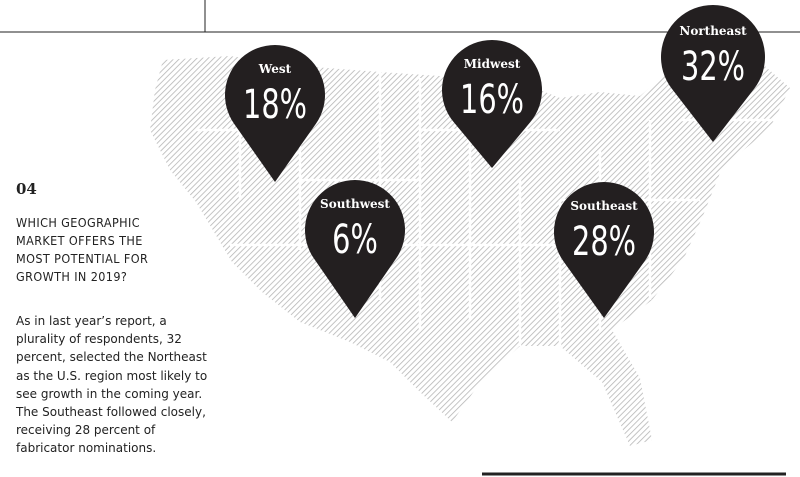 This screenshot has width=800, height=477. Describe the element at coordinates (604, 206) in the screenshot. I see `pin-region: Southeast` at that location.